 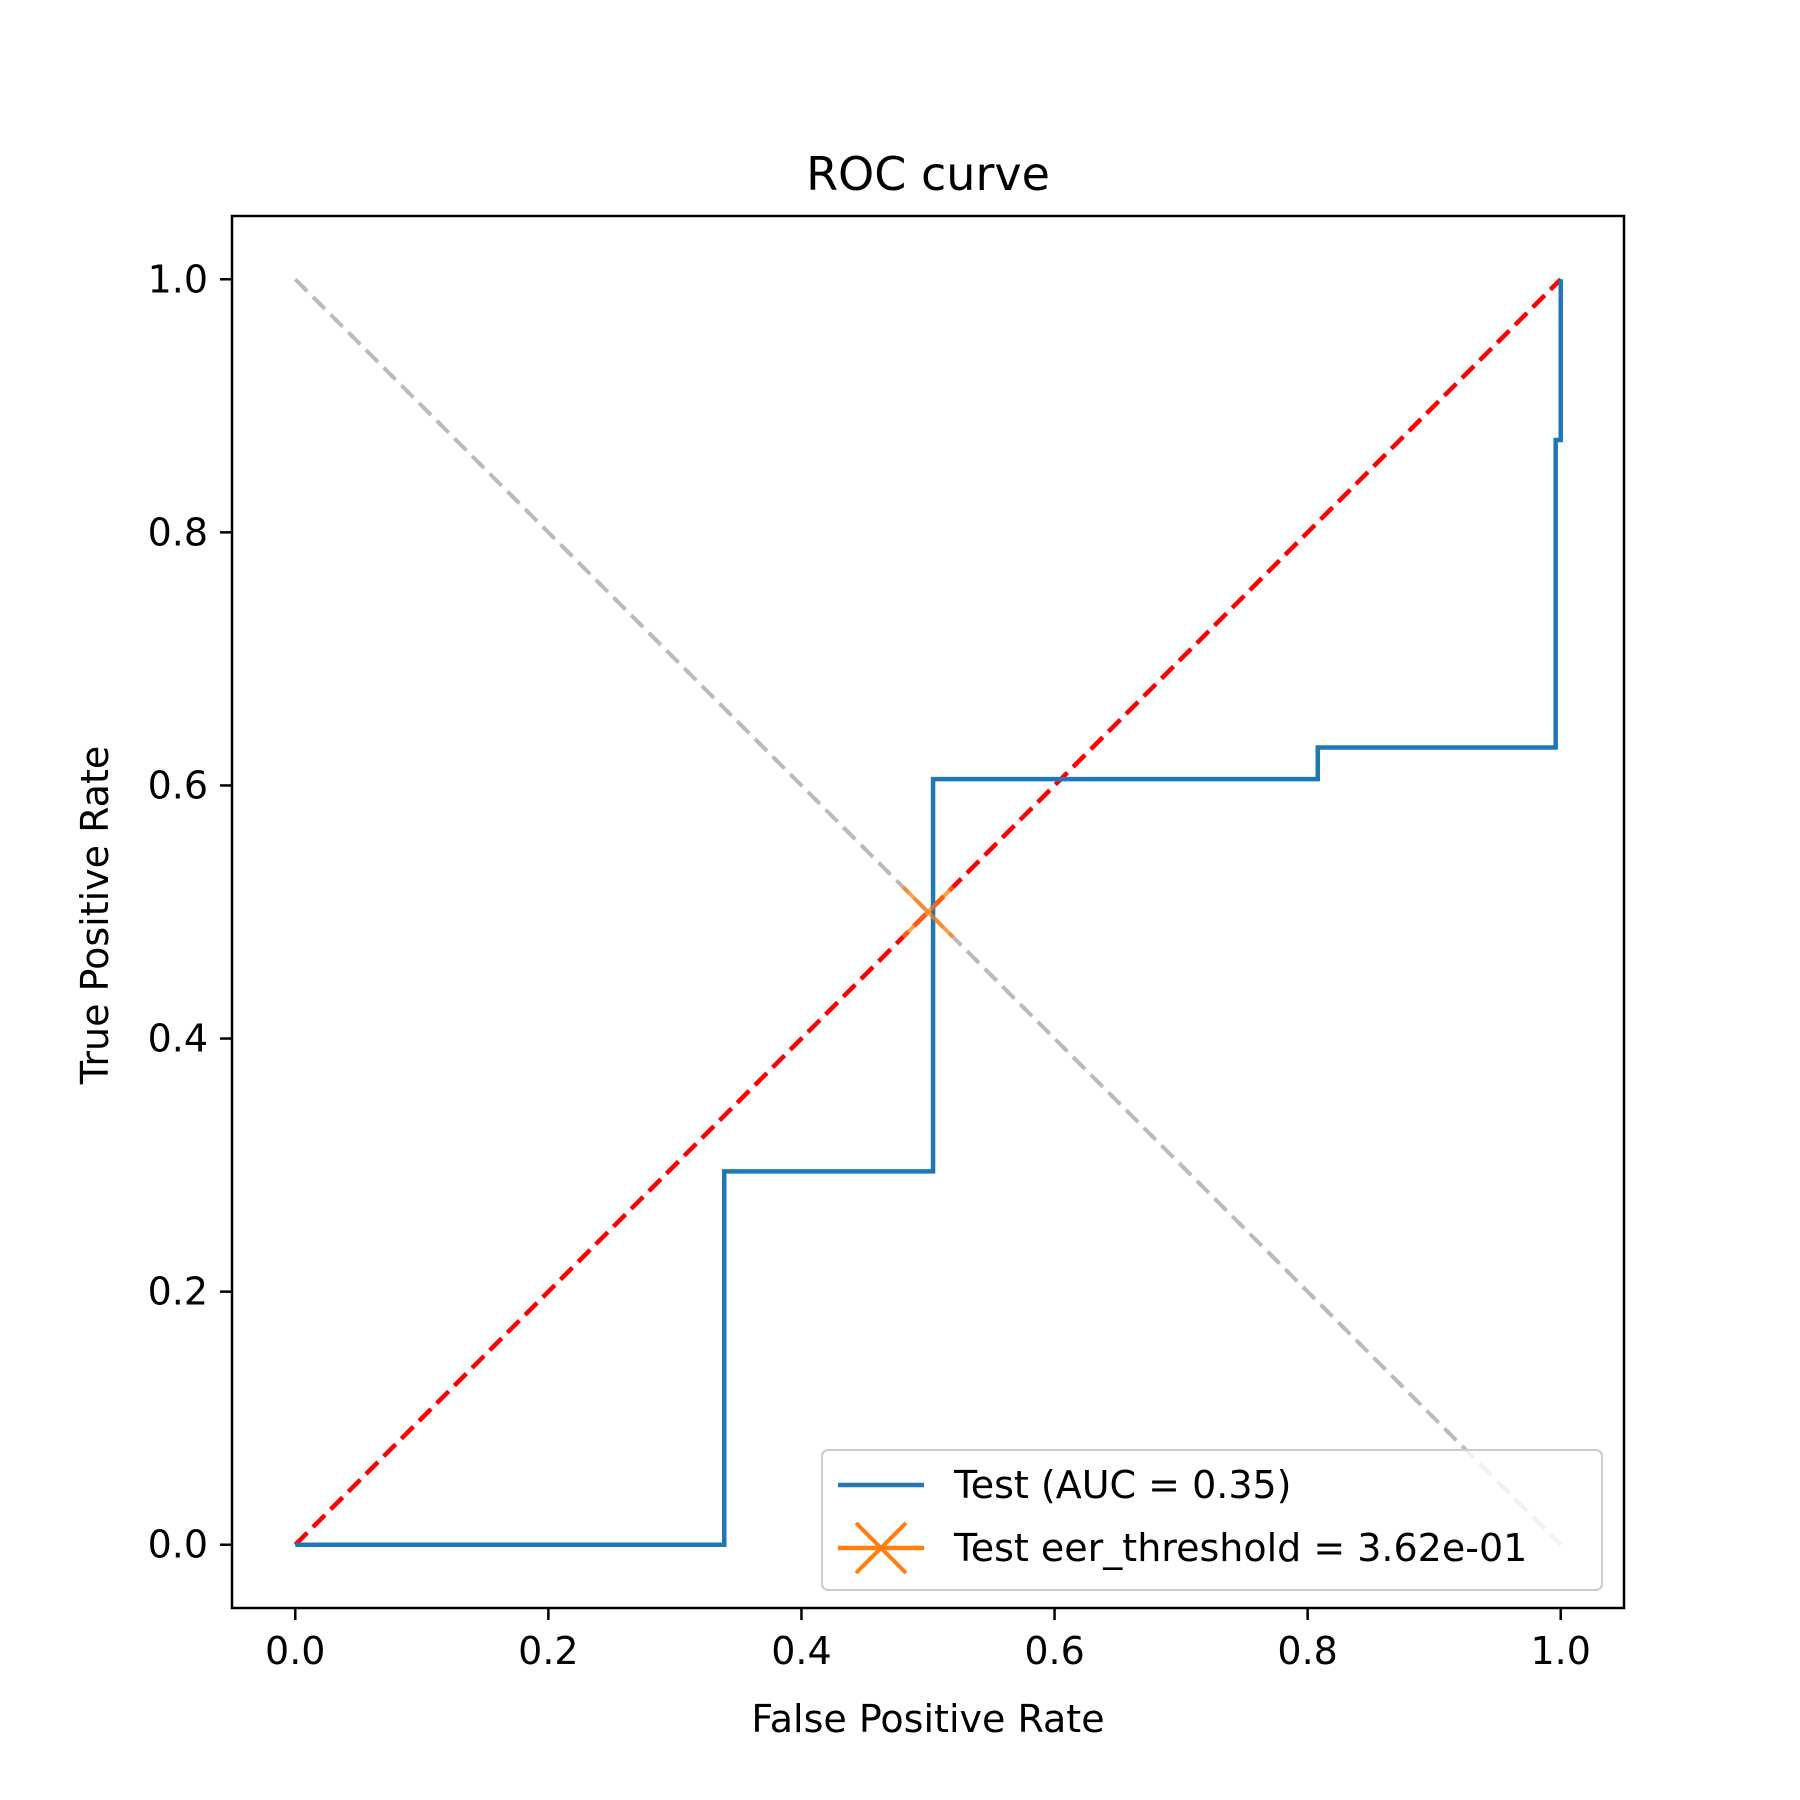 I want to click on marker-stroke, so click(x=928, y=912).